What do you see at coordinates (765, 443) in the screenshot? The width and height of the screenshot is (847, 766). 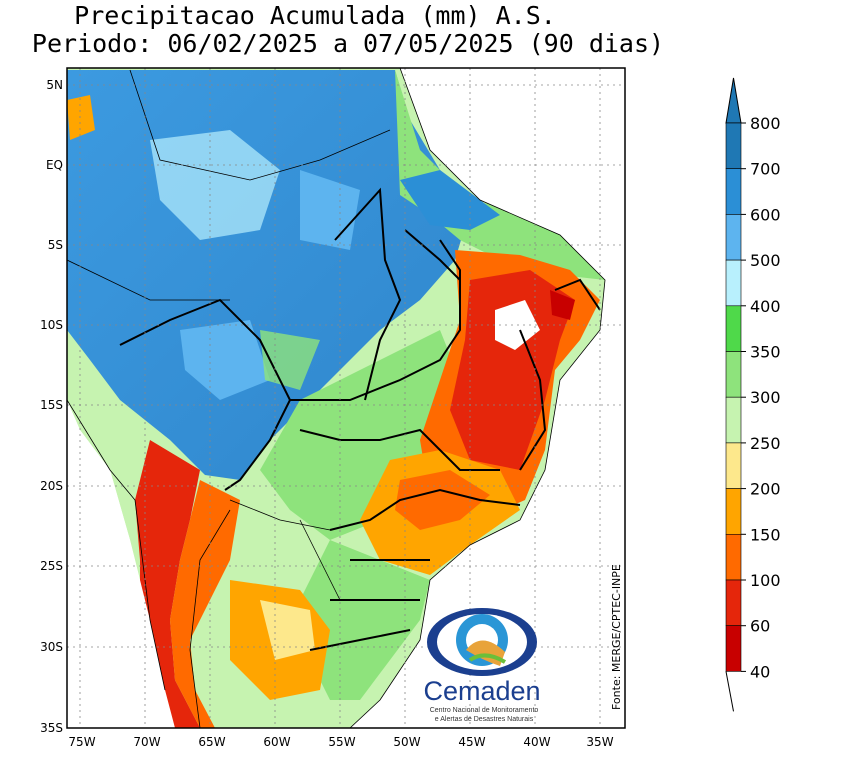 I see `colorbar-label: 250` at bounding box center [765, 443].